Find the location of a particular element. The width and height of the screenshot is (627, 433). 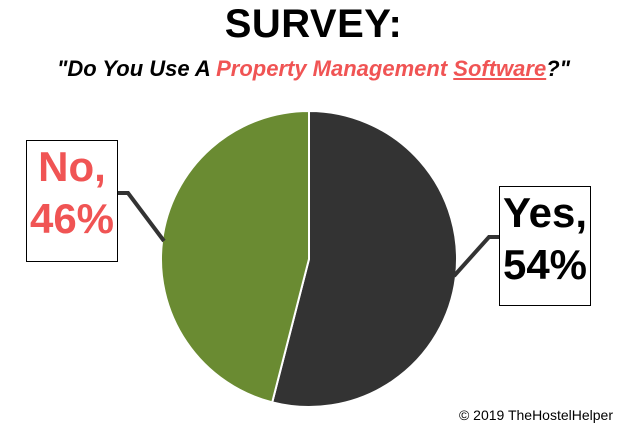

label-yes-value: 54% is located at coordinates (545, 264).